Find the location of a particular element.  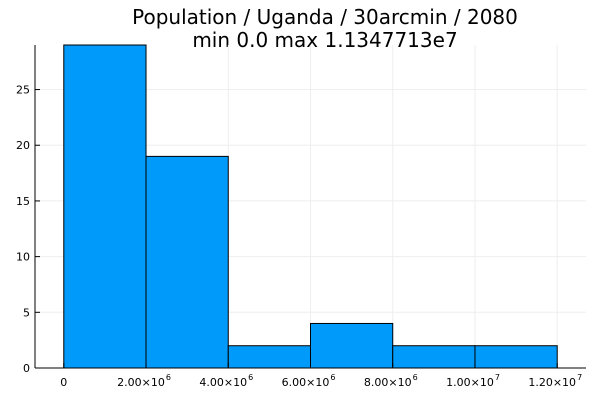

x-tick-label: 4.00×10 6 is located at coordinates (226, 381).